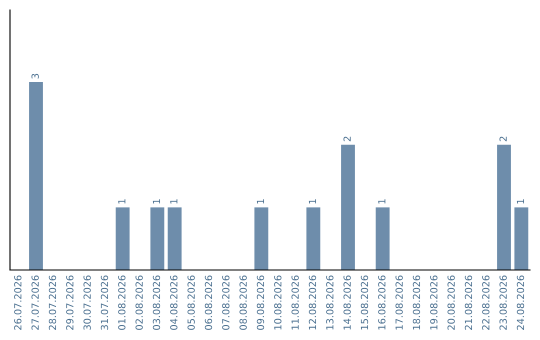 The width and height of the screenshot is (540, 340). What do you see at coordinates (295, 302) in the screenshot?
I see `x-tick-label: 11.08.2026` at bounding box center [295, 302].